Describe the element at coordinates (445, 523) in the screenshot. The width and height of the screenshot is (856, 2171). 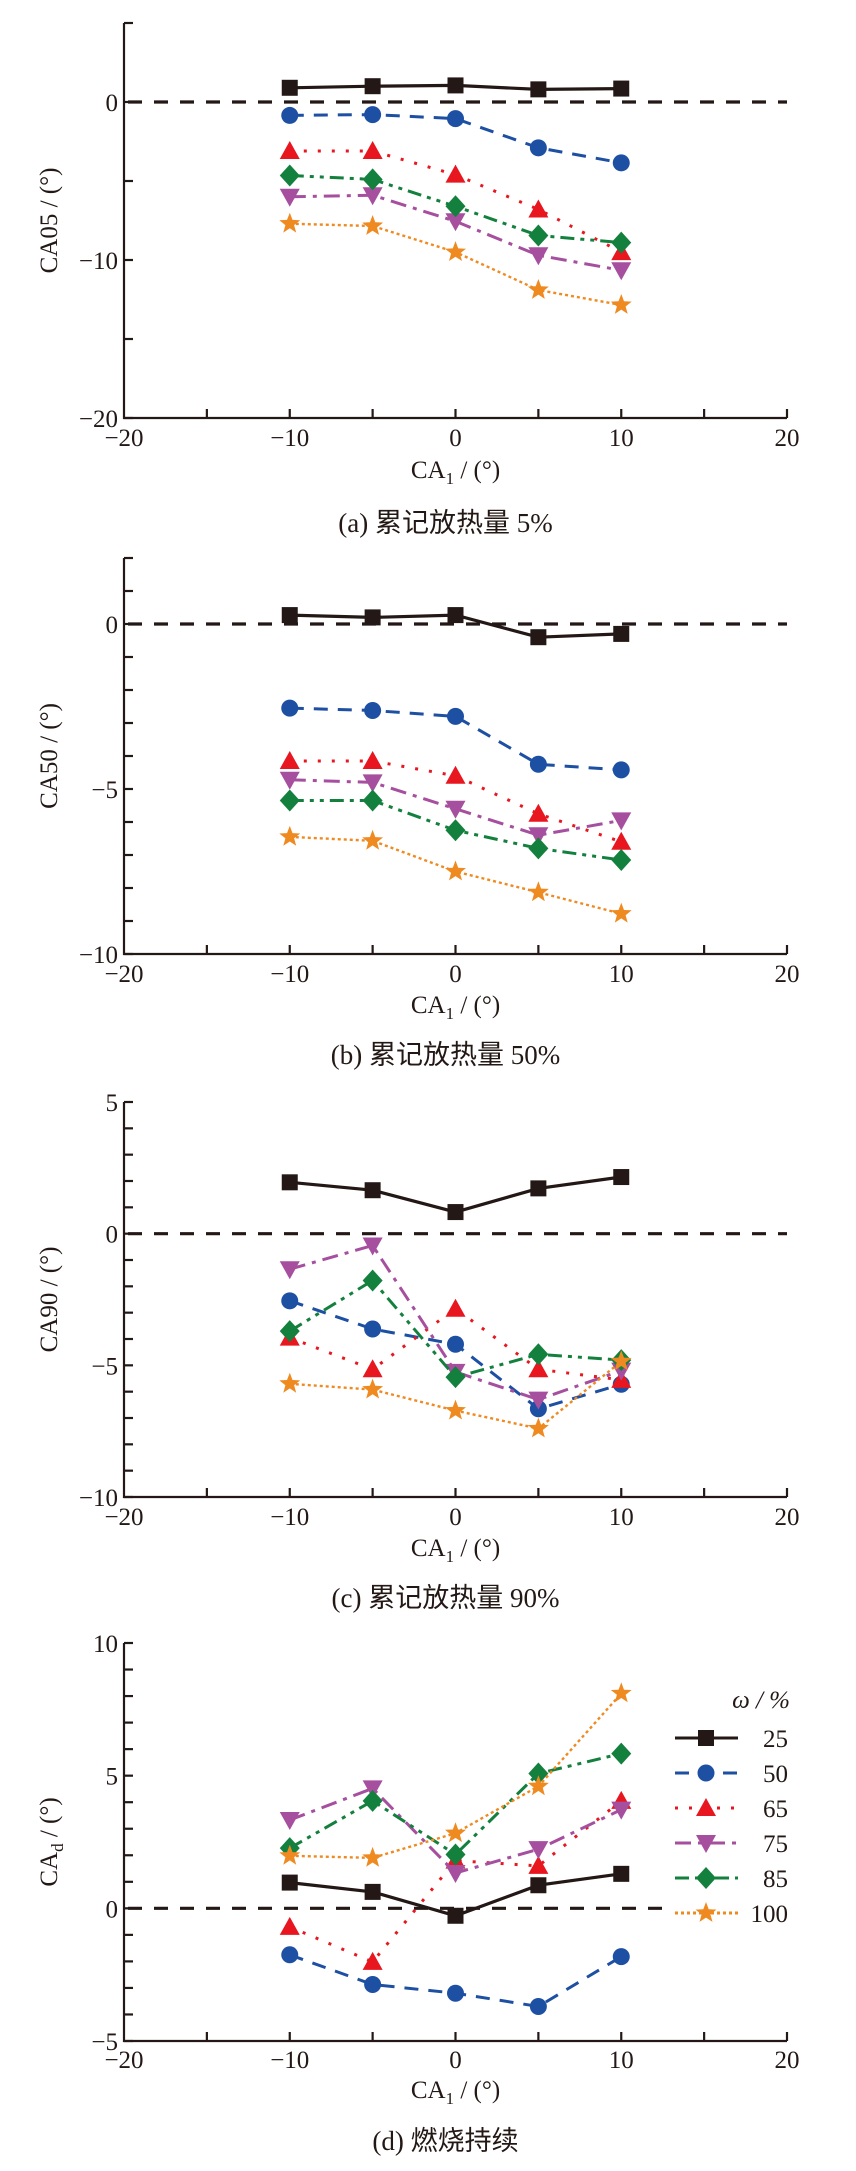
I see `panel-caption: (a) 累记放热量 5%` at that location.